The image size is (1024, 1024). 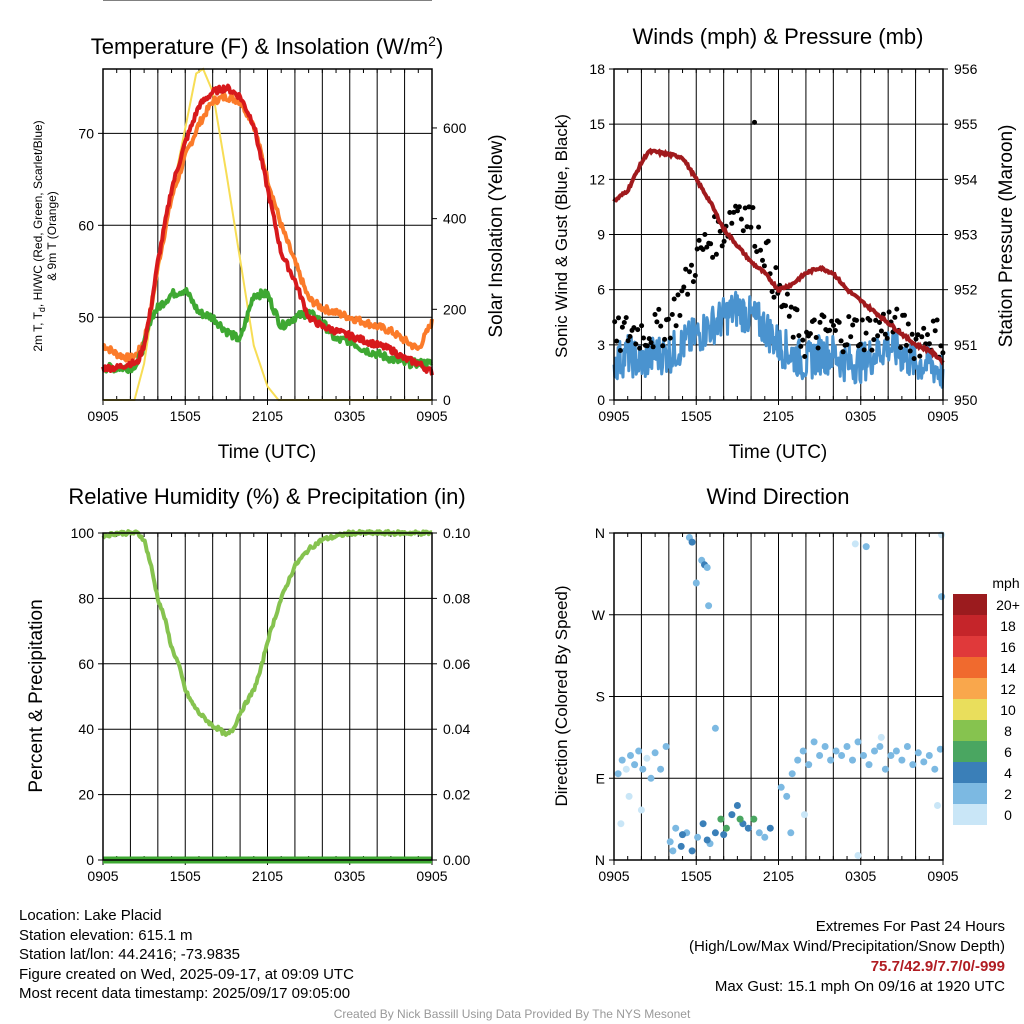 I want to click on wind-direction-chart-title: Wind Direction, so click(x=777, y=496).